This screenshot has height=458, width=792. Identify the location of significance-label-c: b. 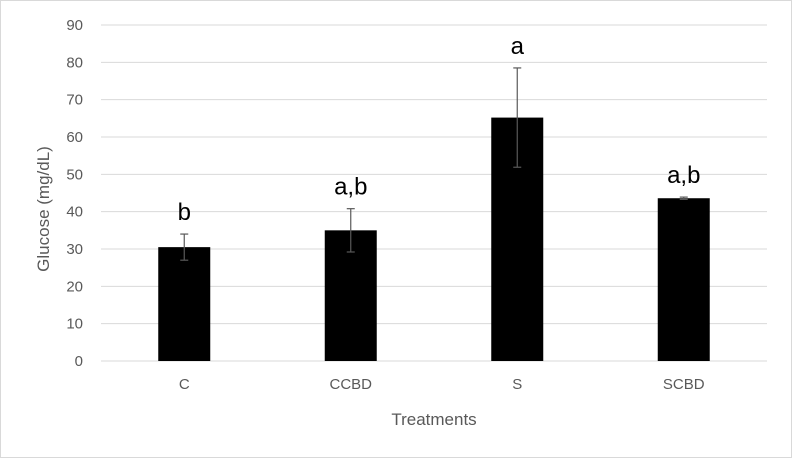
(184, 212).